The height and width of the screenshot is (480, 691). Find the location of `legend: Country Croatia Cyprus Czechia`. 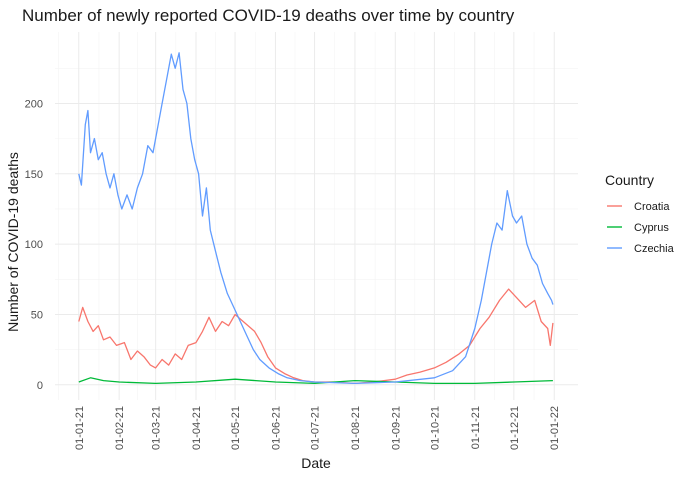

legend: Country Croatia Cyprus Czechia is located at coordinates (640, 213).